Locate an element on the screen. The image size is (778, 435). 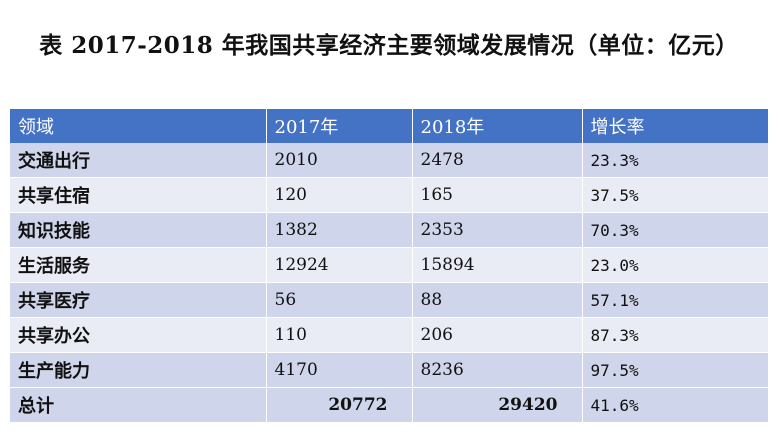
table-row: 共享医疗 56 88 57.1% is located at coordinates (389, 300).